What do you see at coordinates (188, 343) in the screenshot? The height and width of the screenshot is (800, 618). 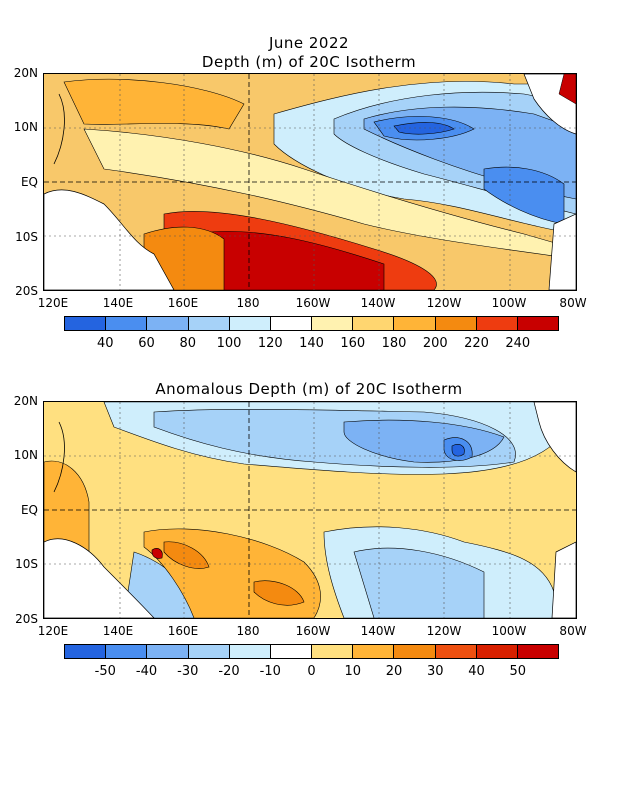 I see `top-colorbar-label: 80` at bounding box center [188, 343].